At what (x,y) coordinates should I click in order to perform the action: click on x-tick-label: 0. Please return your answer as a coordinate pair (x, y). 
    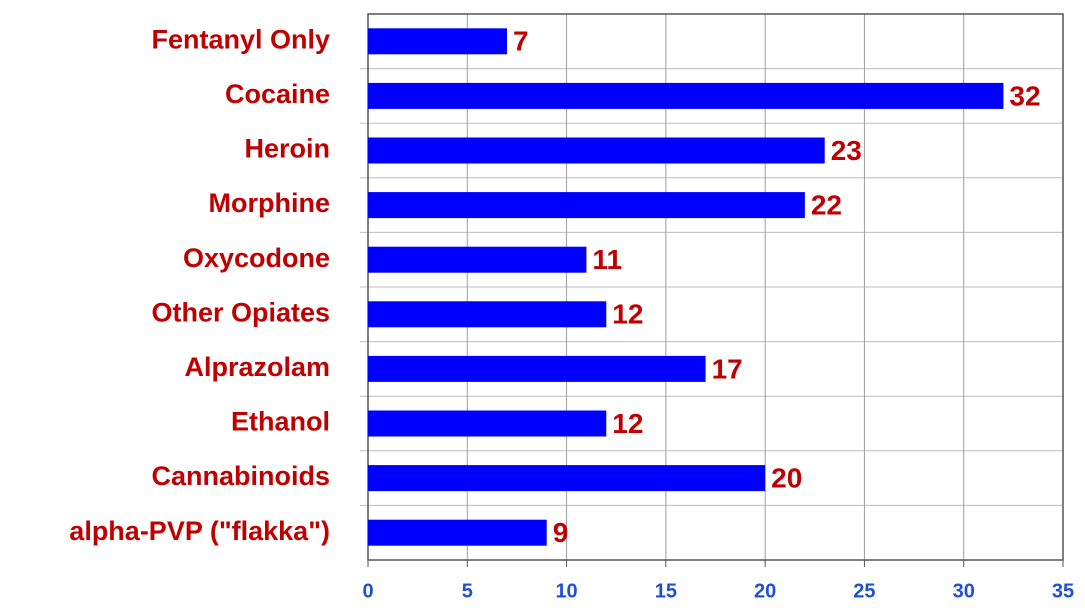
    Looking at the image, I should click on (367, 591).